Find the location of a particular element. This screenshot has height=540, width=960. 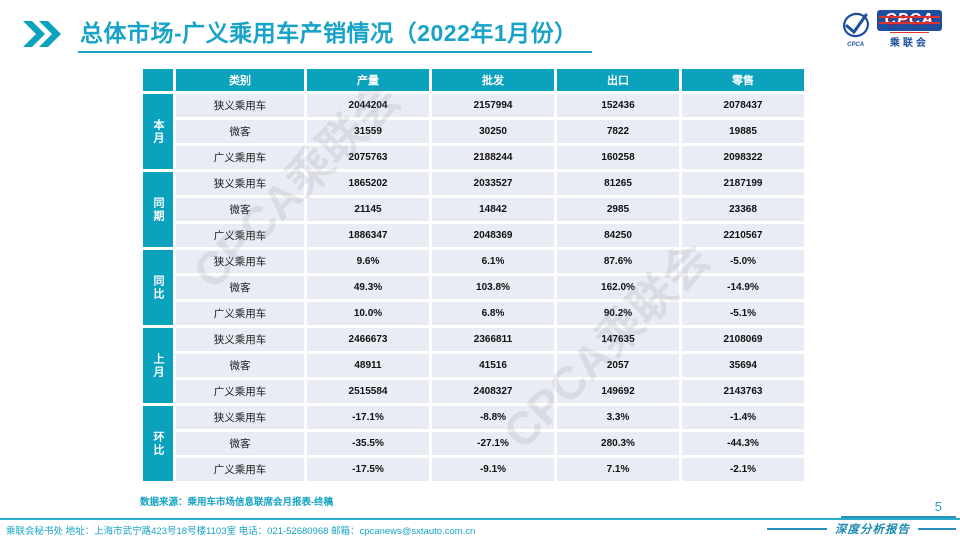

report-label-line-right is located at coordinates (937, 529).